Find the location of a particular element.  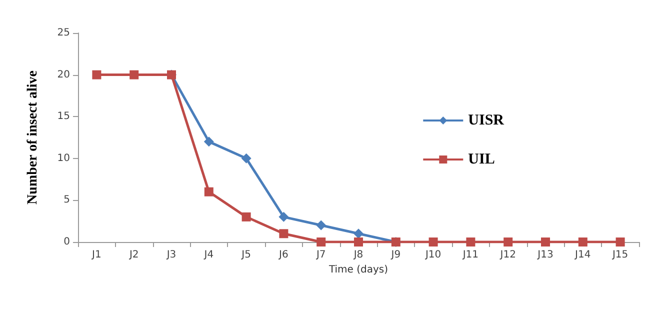

legend-label: UISR is located at coordinates (486, 120).